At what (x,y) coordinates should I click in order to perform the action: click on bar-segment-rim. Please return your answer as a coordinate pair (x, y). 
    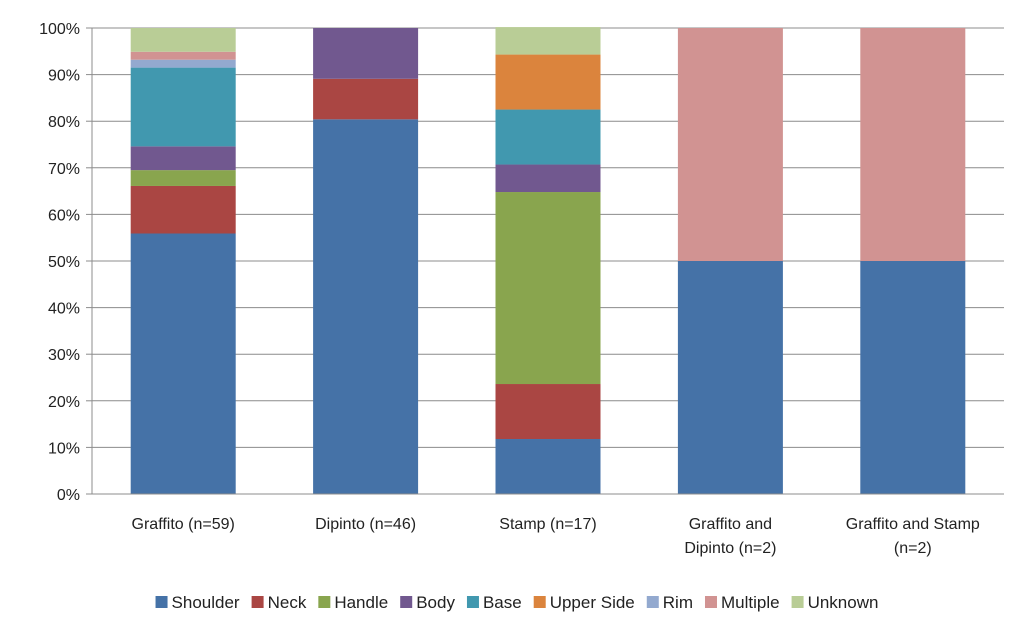
    Looking at the image, I should click on (183, 63).